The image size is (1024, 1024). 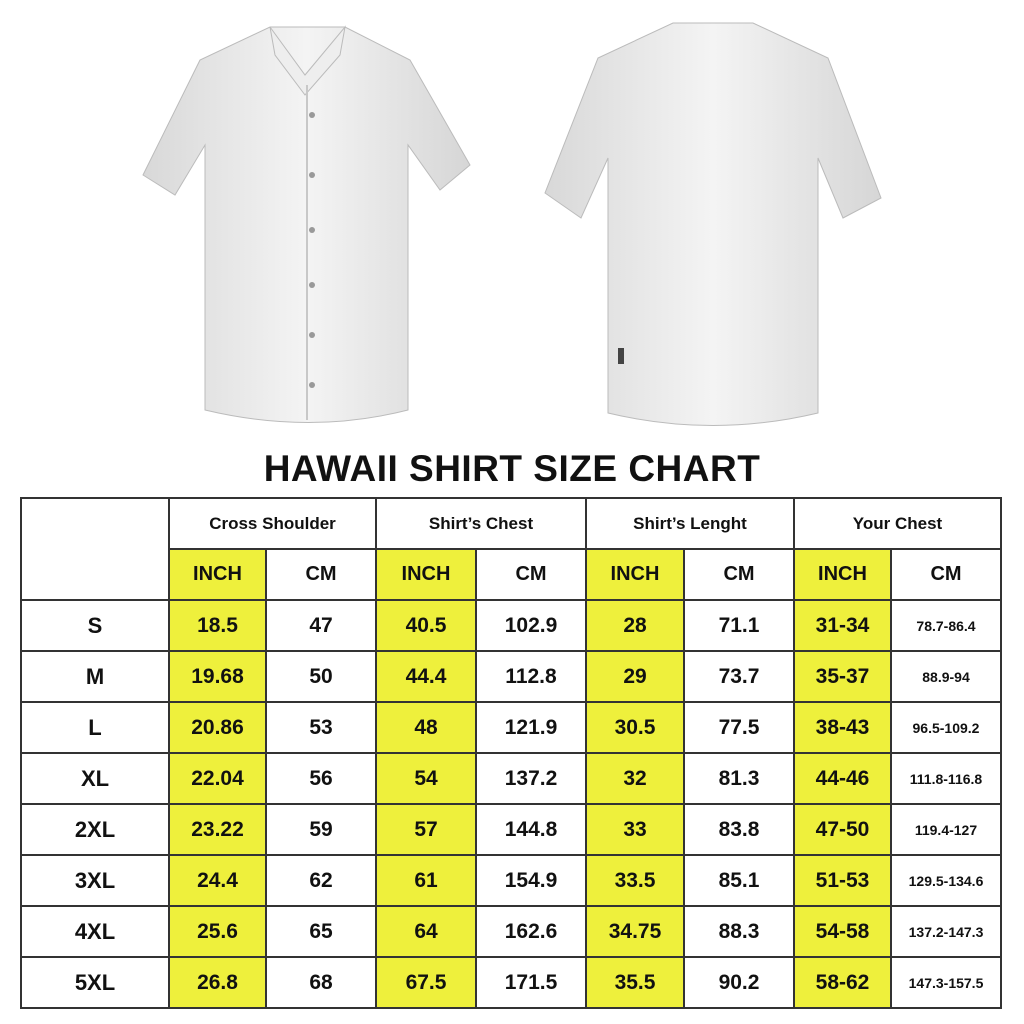 I want to click on table-row: M 19.68 50 44.4 112.8 29 73.7 35-37 88.9-94, so click(x=511, y=676).